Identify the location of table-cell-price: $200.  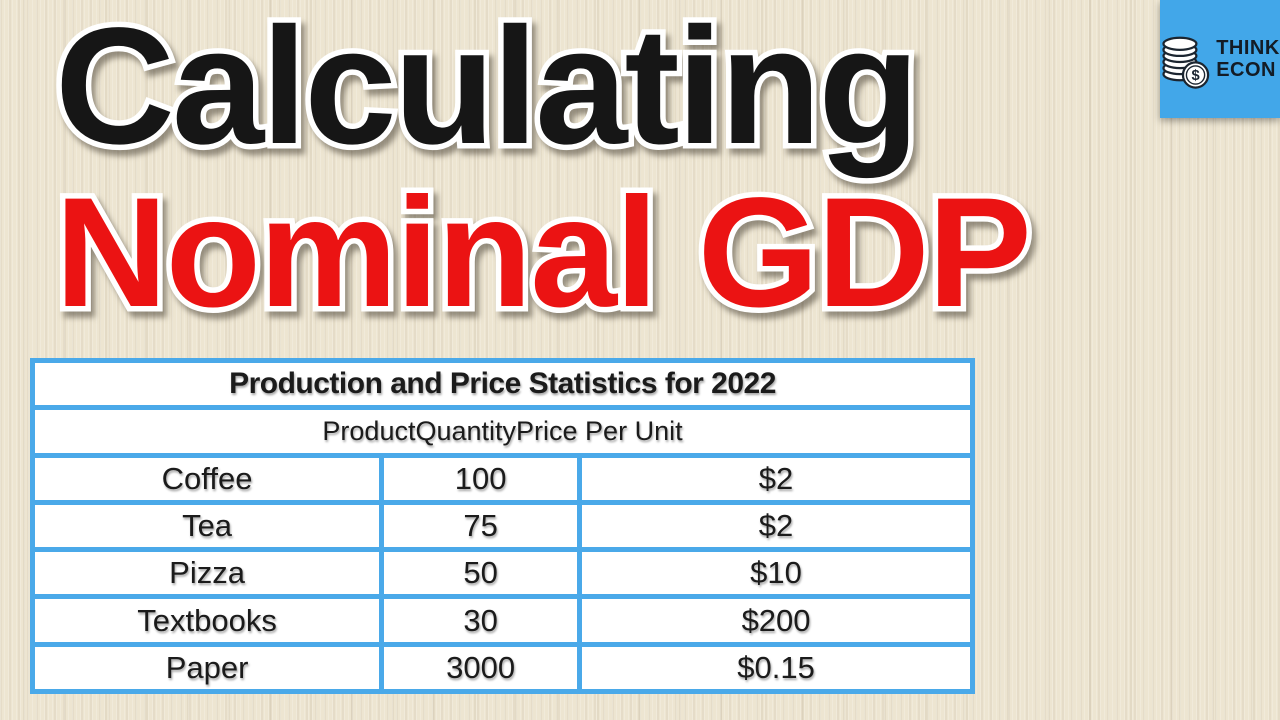
(776, 620).